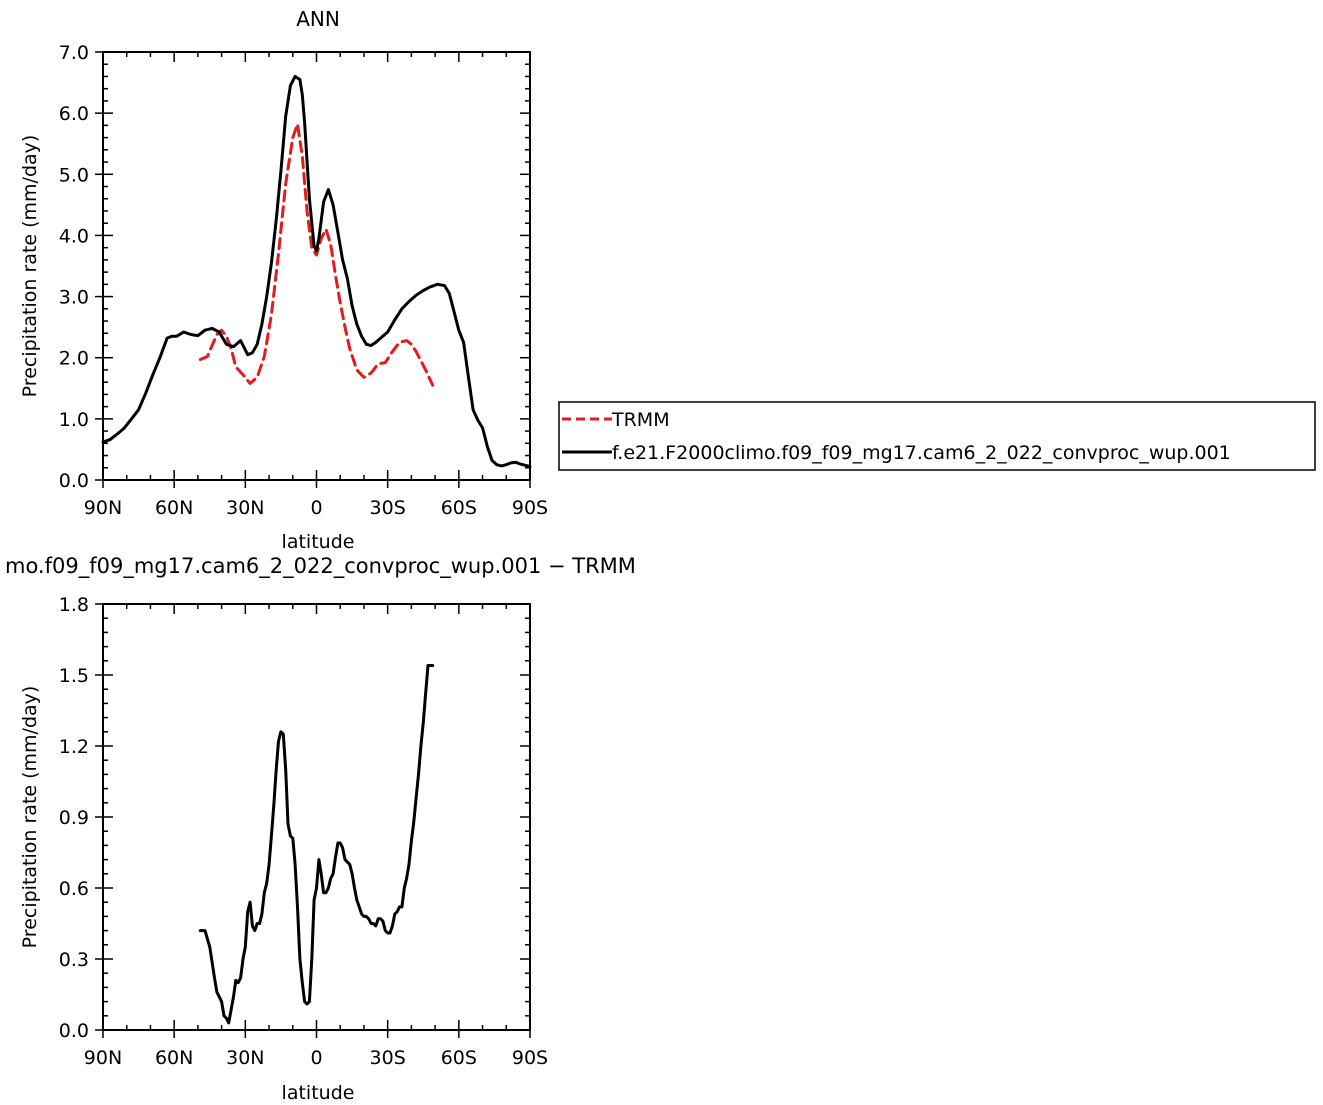 This screenshot has width=1323, height=1105. I want to click on legend-box, so click(937, 436).